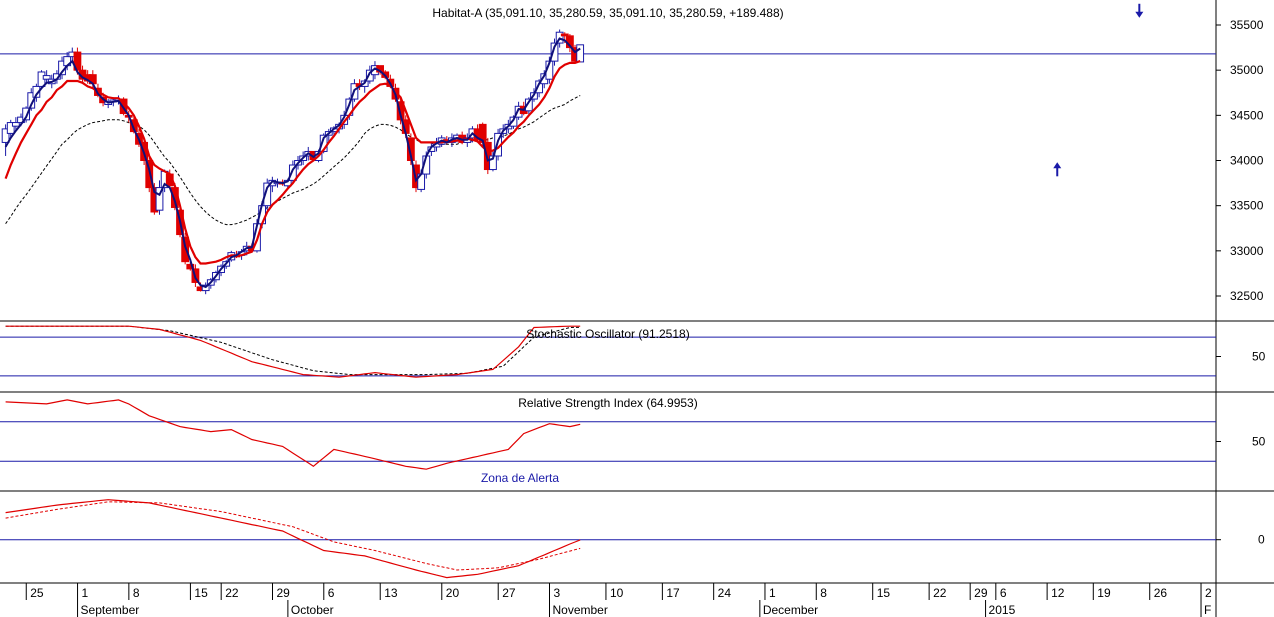 This screenshot has width=1274, height=617. What do you see at coordinates (1247, 251) in the screenshot?
I see `price-tick-label: 33000` at bounding box center [1247, 251].